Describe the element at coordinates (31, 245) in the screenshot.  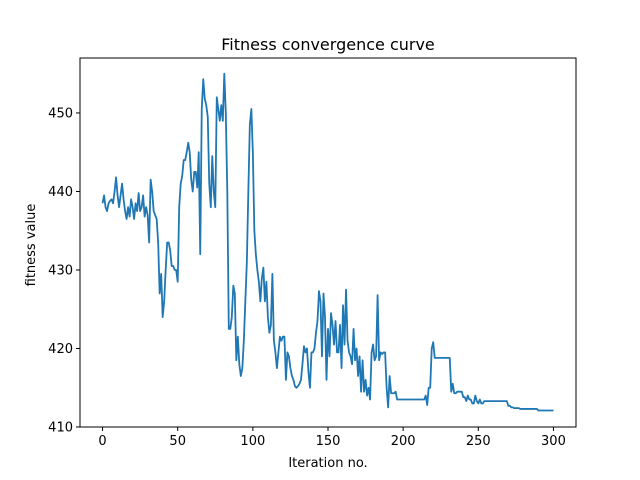
I see `y-axis-label: fitness value` at that location.